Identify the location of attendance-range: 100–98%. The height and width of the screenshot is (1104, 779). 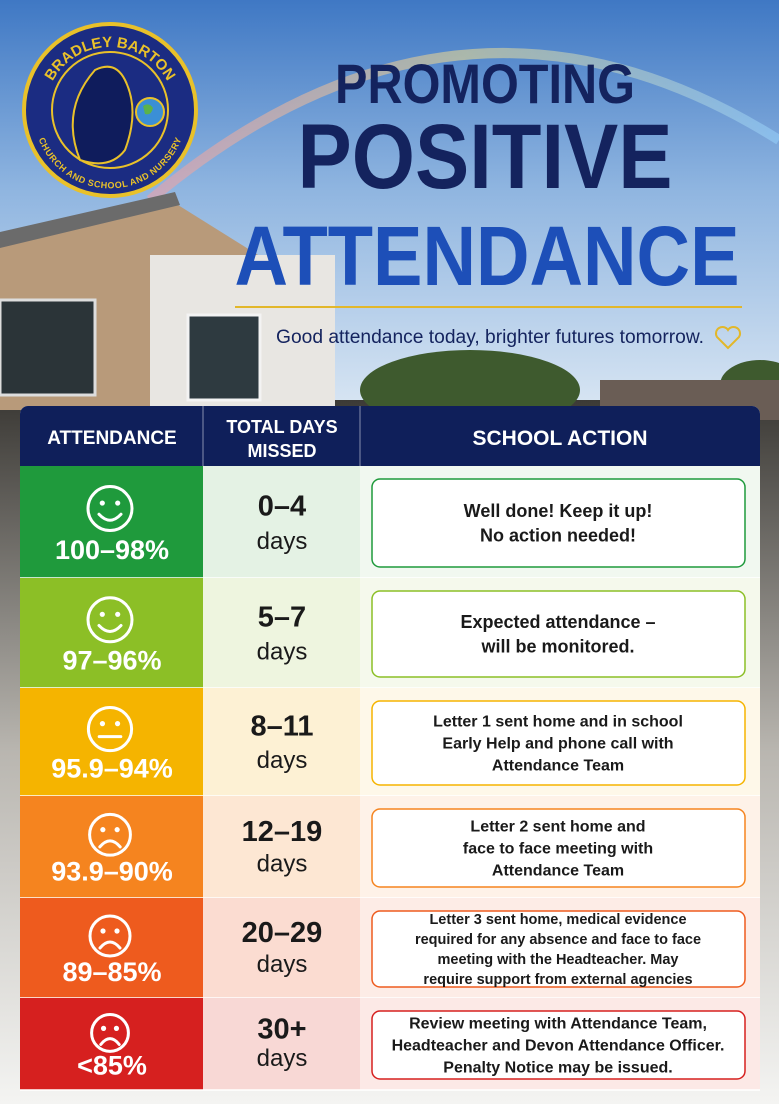
(112, 550).